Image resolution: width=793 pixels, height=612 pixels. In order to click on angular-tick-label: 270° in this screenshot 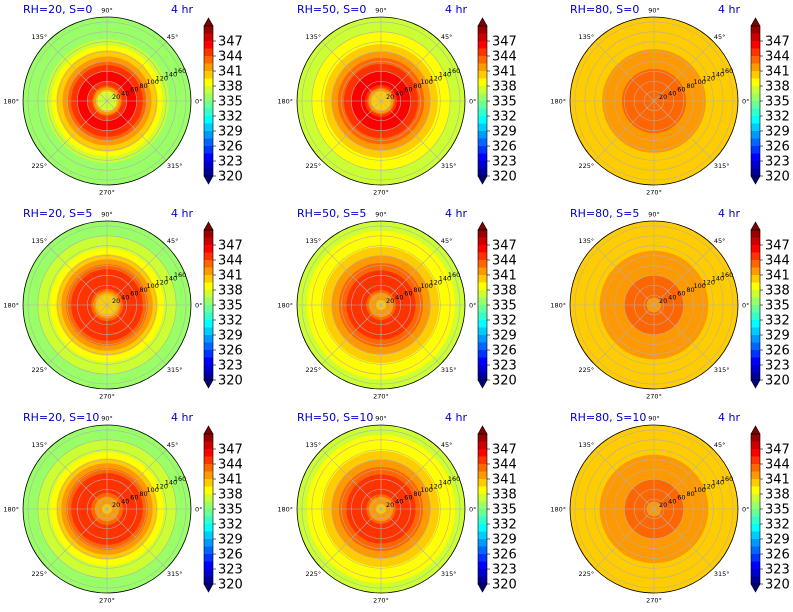, I will do `click(381, 193)`.